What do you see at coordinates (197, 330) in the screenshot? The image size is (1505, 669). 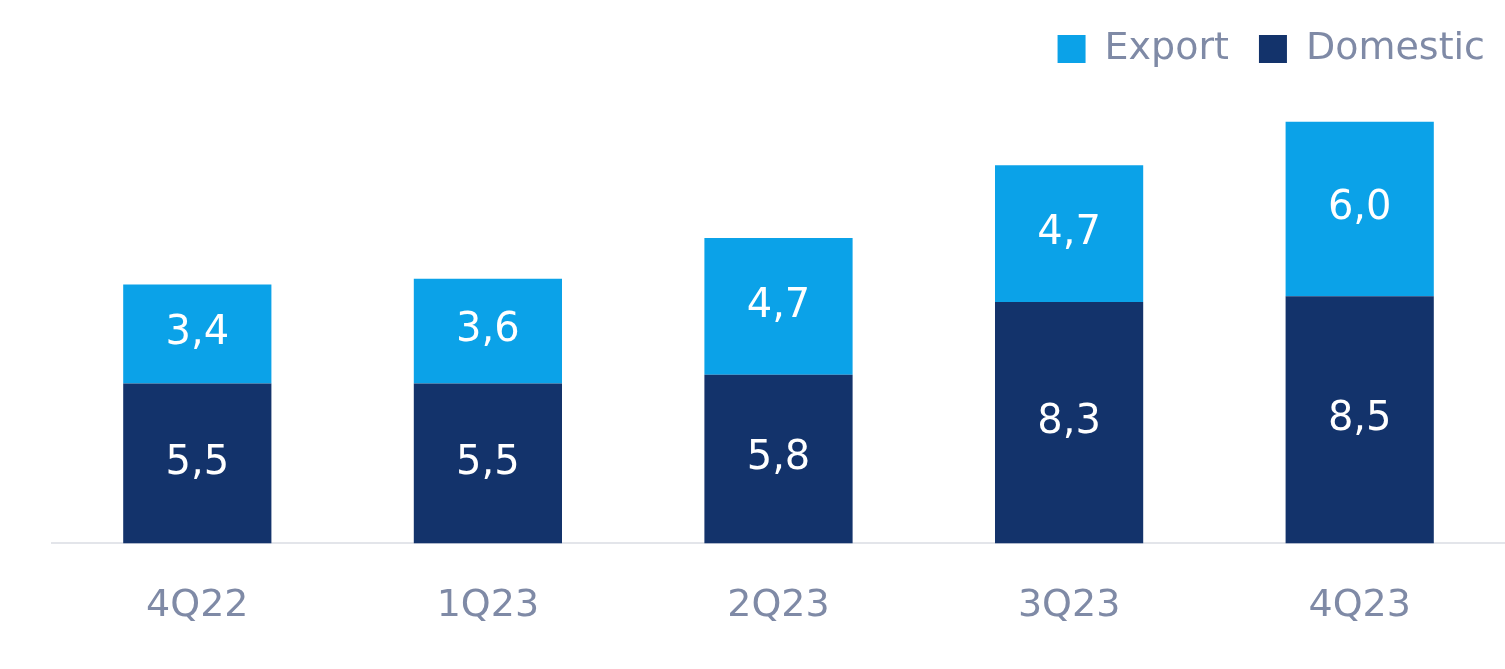 I see `data-label: 3,4` at bounding box center [197, 330].